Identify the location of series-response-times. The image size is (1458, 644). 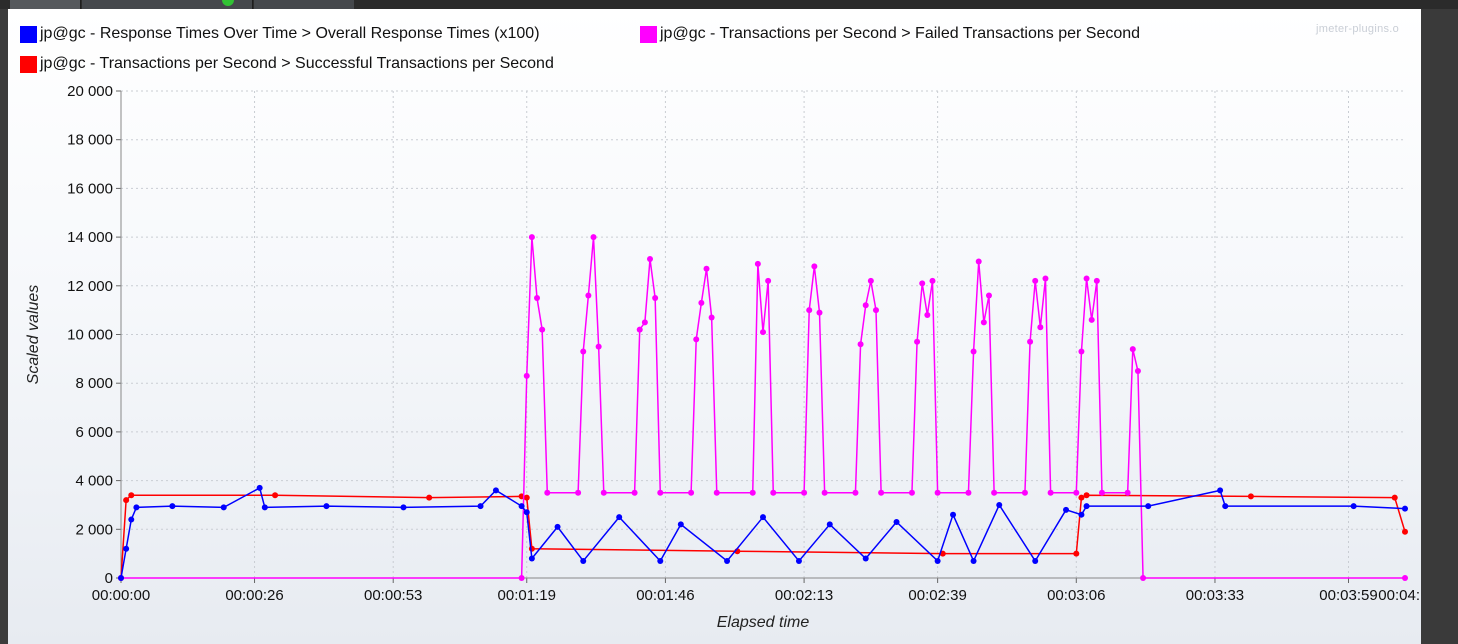
(763, 532).